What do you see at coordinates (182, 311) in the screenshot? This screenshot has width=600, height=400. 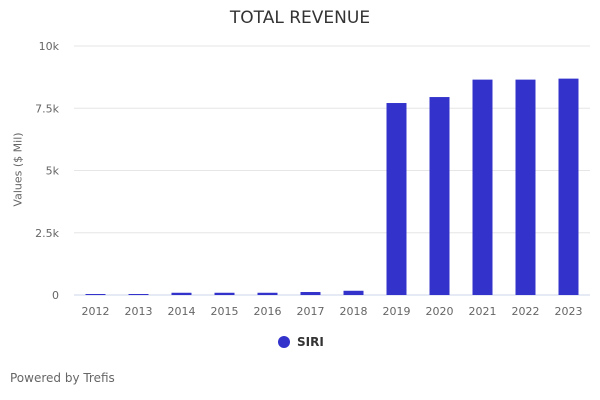 I see `x-tick-label: 2014` at bounding box center [182, 311].